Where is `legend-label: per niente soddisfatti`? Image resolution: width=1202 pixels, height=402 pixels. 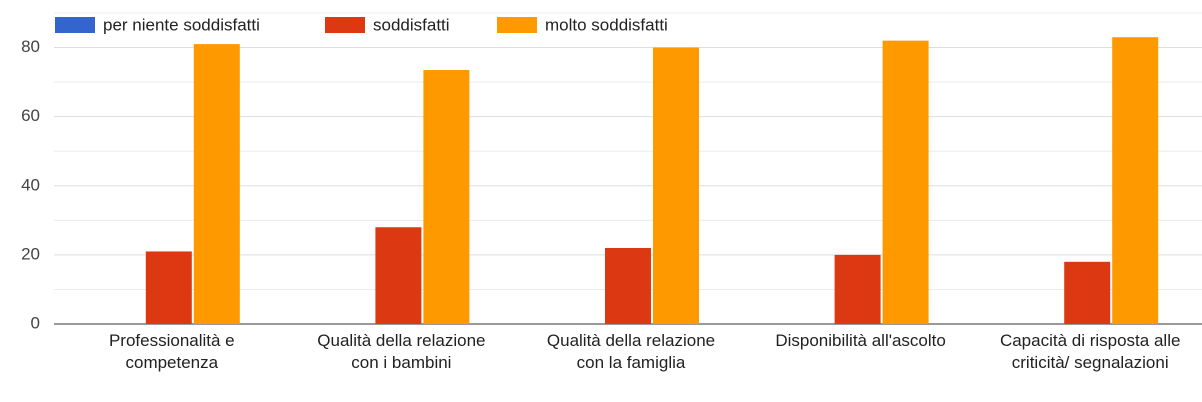 legend-label: per niente soddisfatti is located at coordinates (181, 24).